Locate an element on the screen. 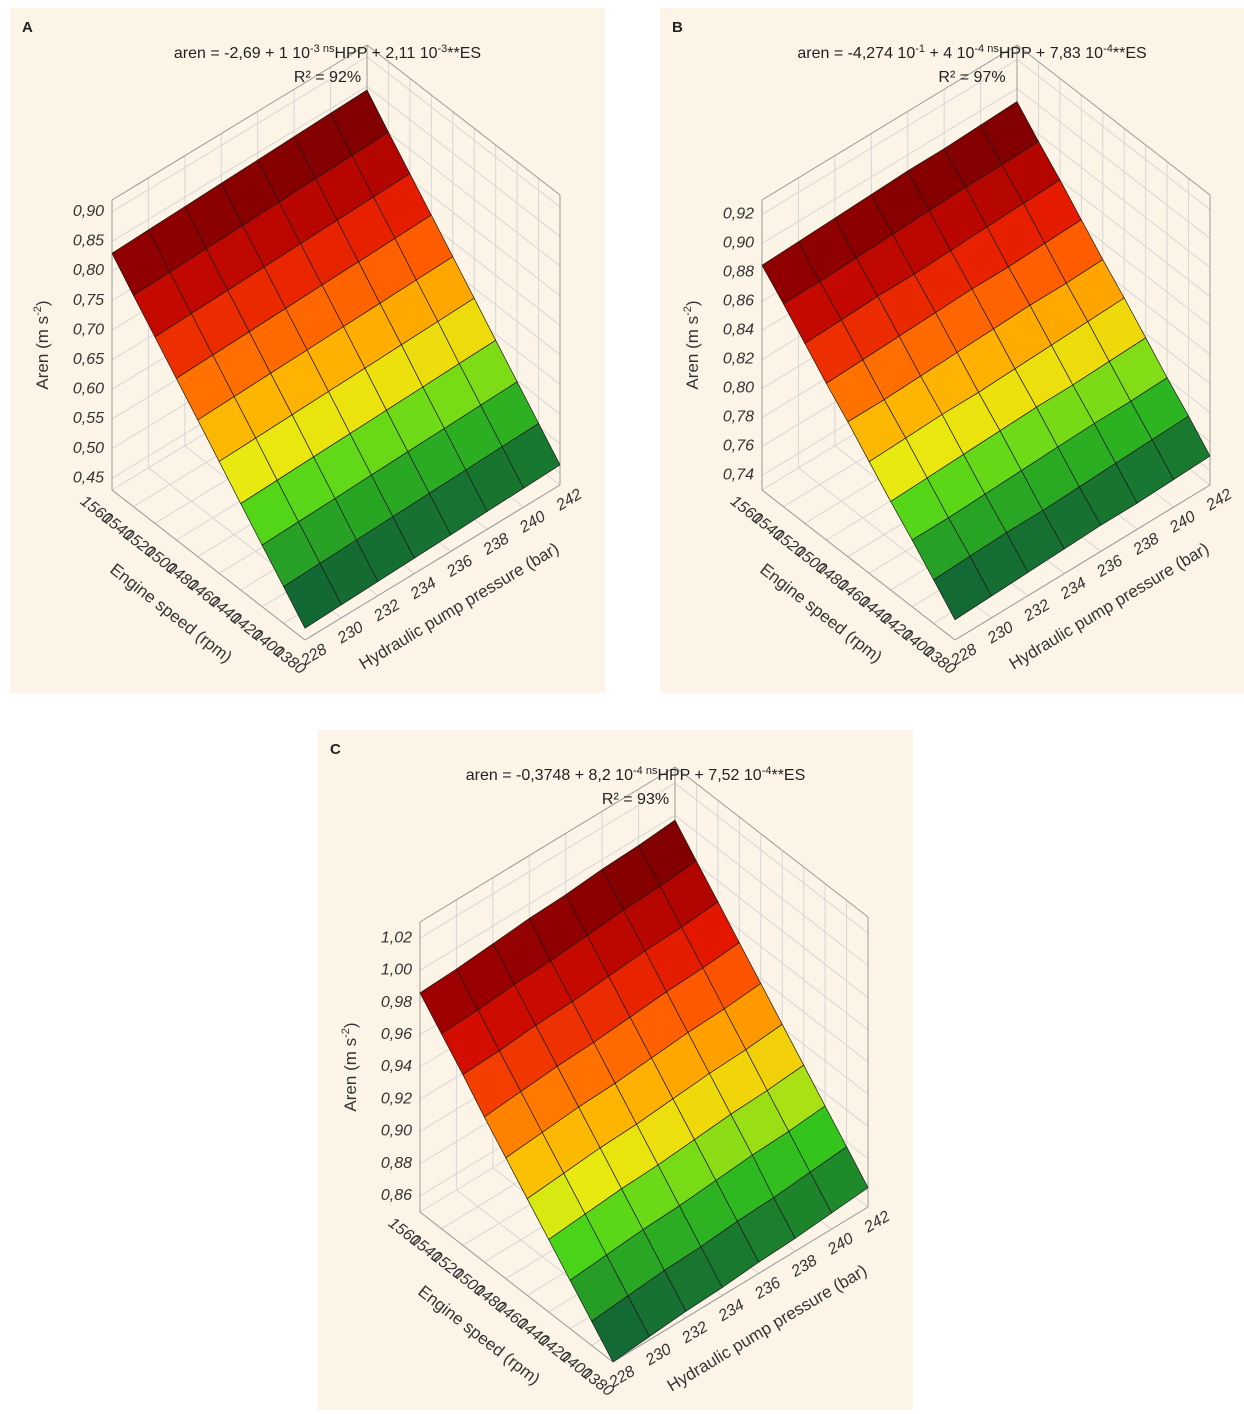 The image size is (1244, 1414). z-tick-label: 1,02 is located at coordinates (396, 937).